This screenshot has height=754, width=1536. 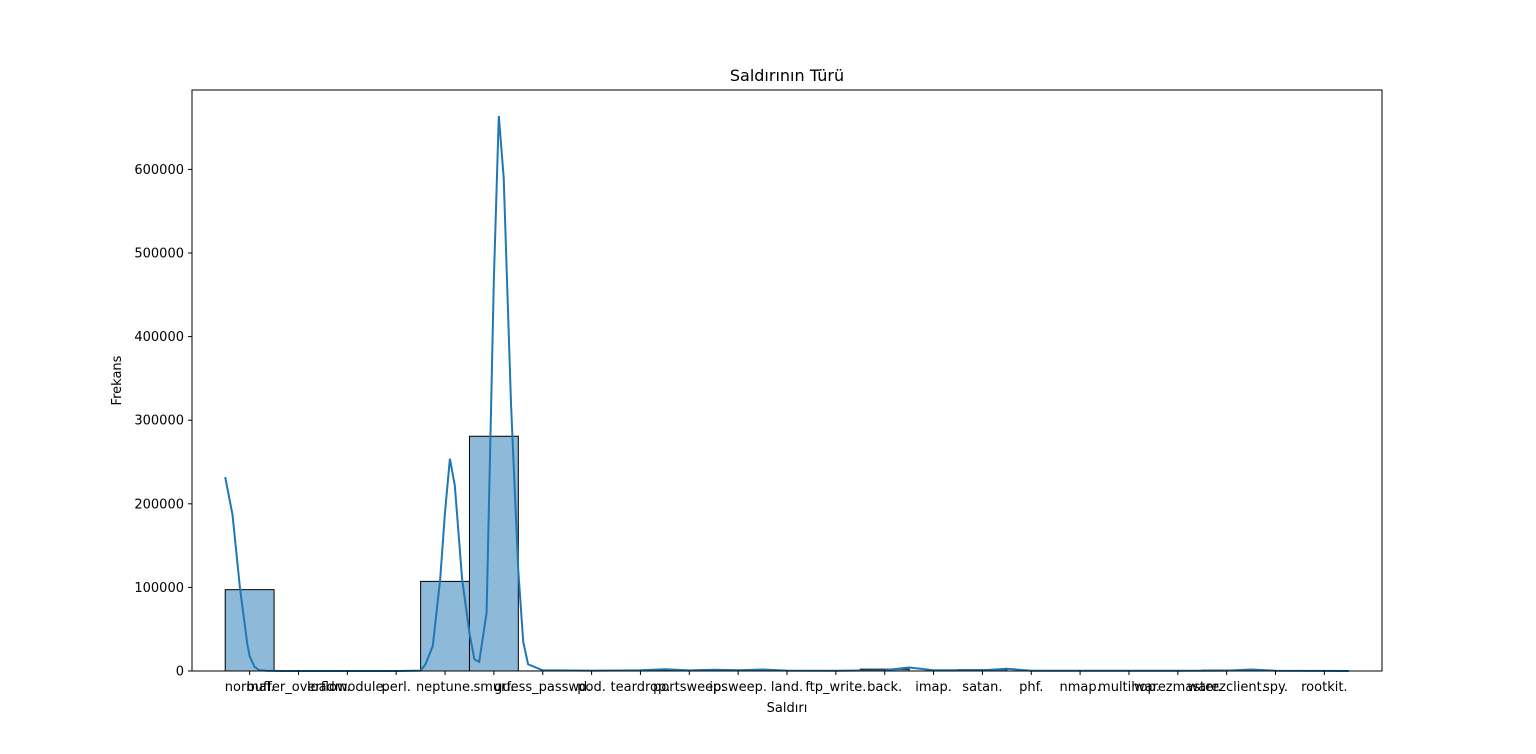 I want to click on x-tick-label-5: smurf., so click(x=493, y=687).